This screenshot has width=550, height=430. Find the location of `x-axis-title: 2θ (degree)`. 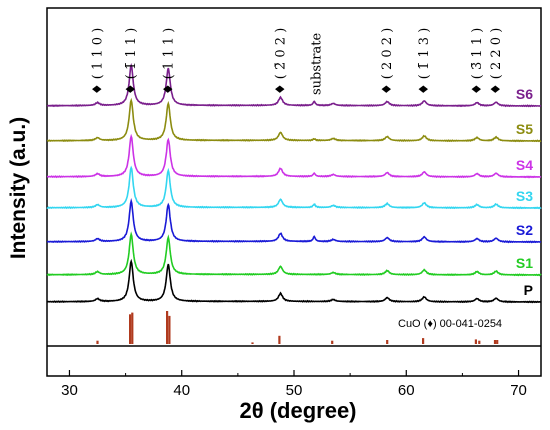

x-axis-title: 2θ (degree) is located at coordinates (297, 410).